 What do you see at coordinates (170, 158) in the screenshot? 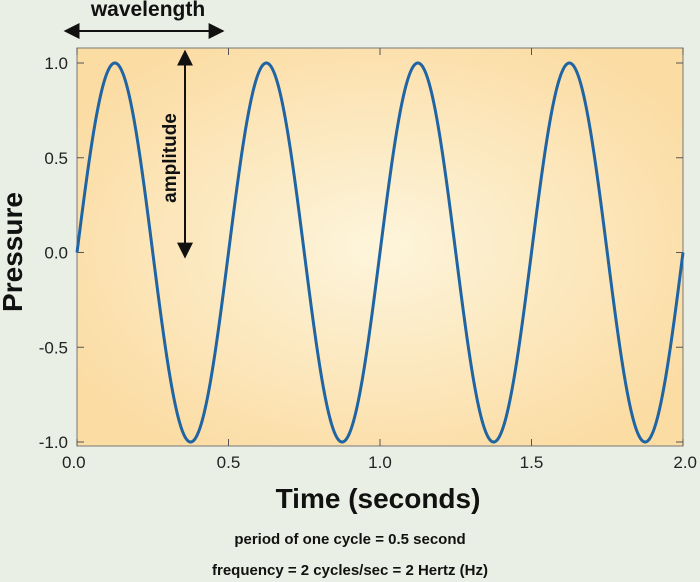
I see `amplitude-label: amplitude` at bounding box center [170, 158].